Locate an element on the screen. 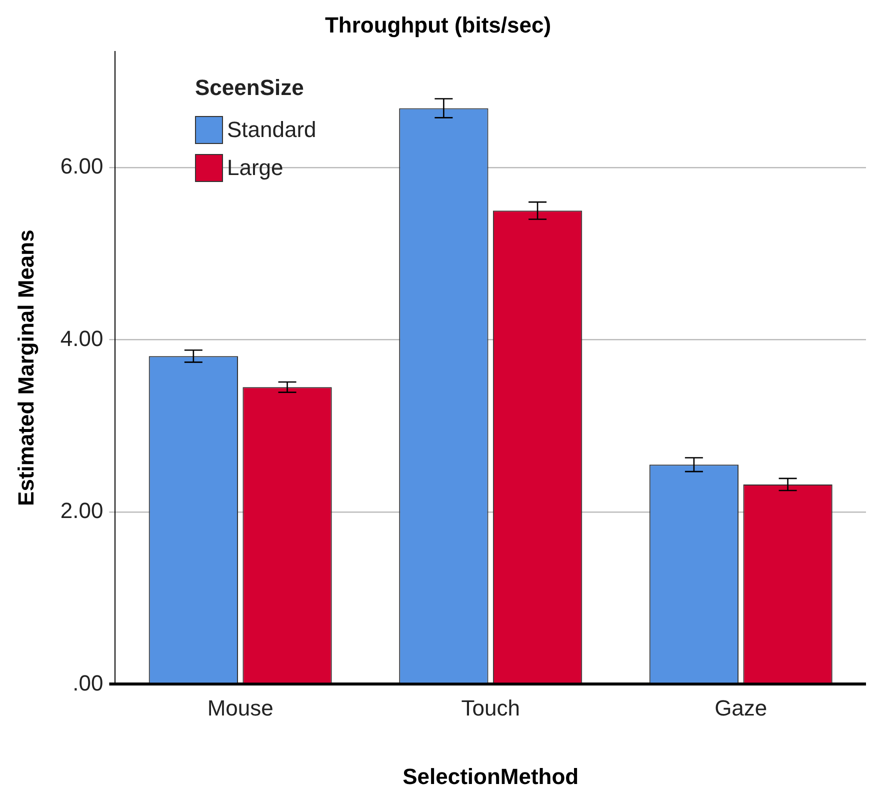 The image size is (876, 805). x-tick-label: Touch is located at coordinates (490, 707).